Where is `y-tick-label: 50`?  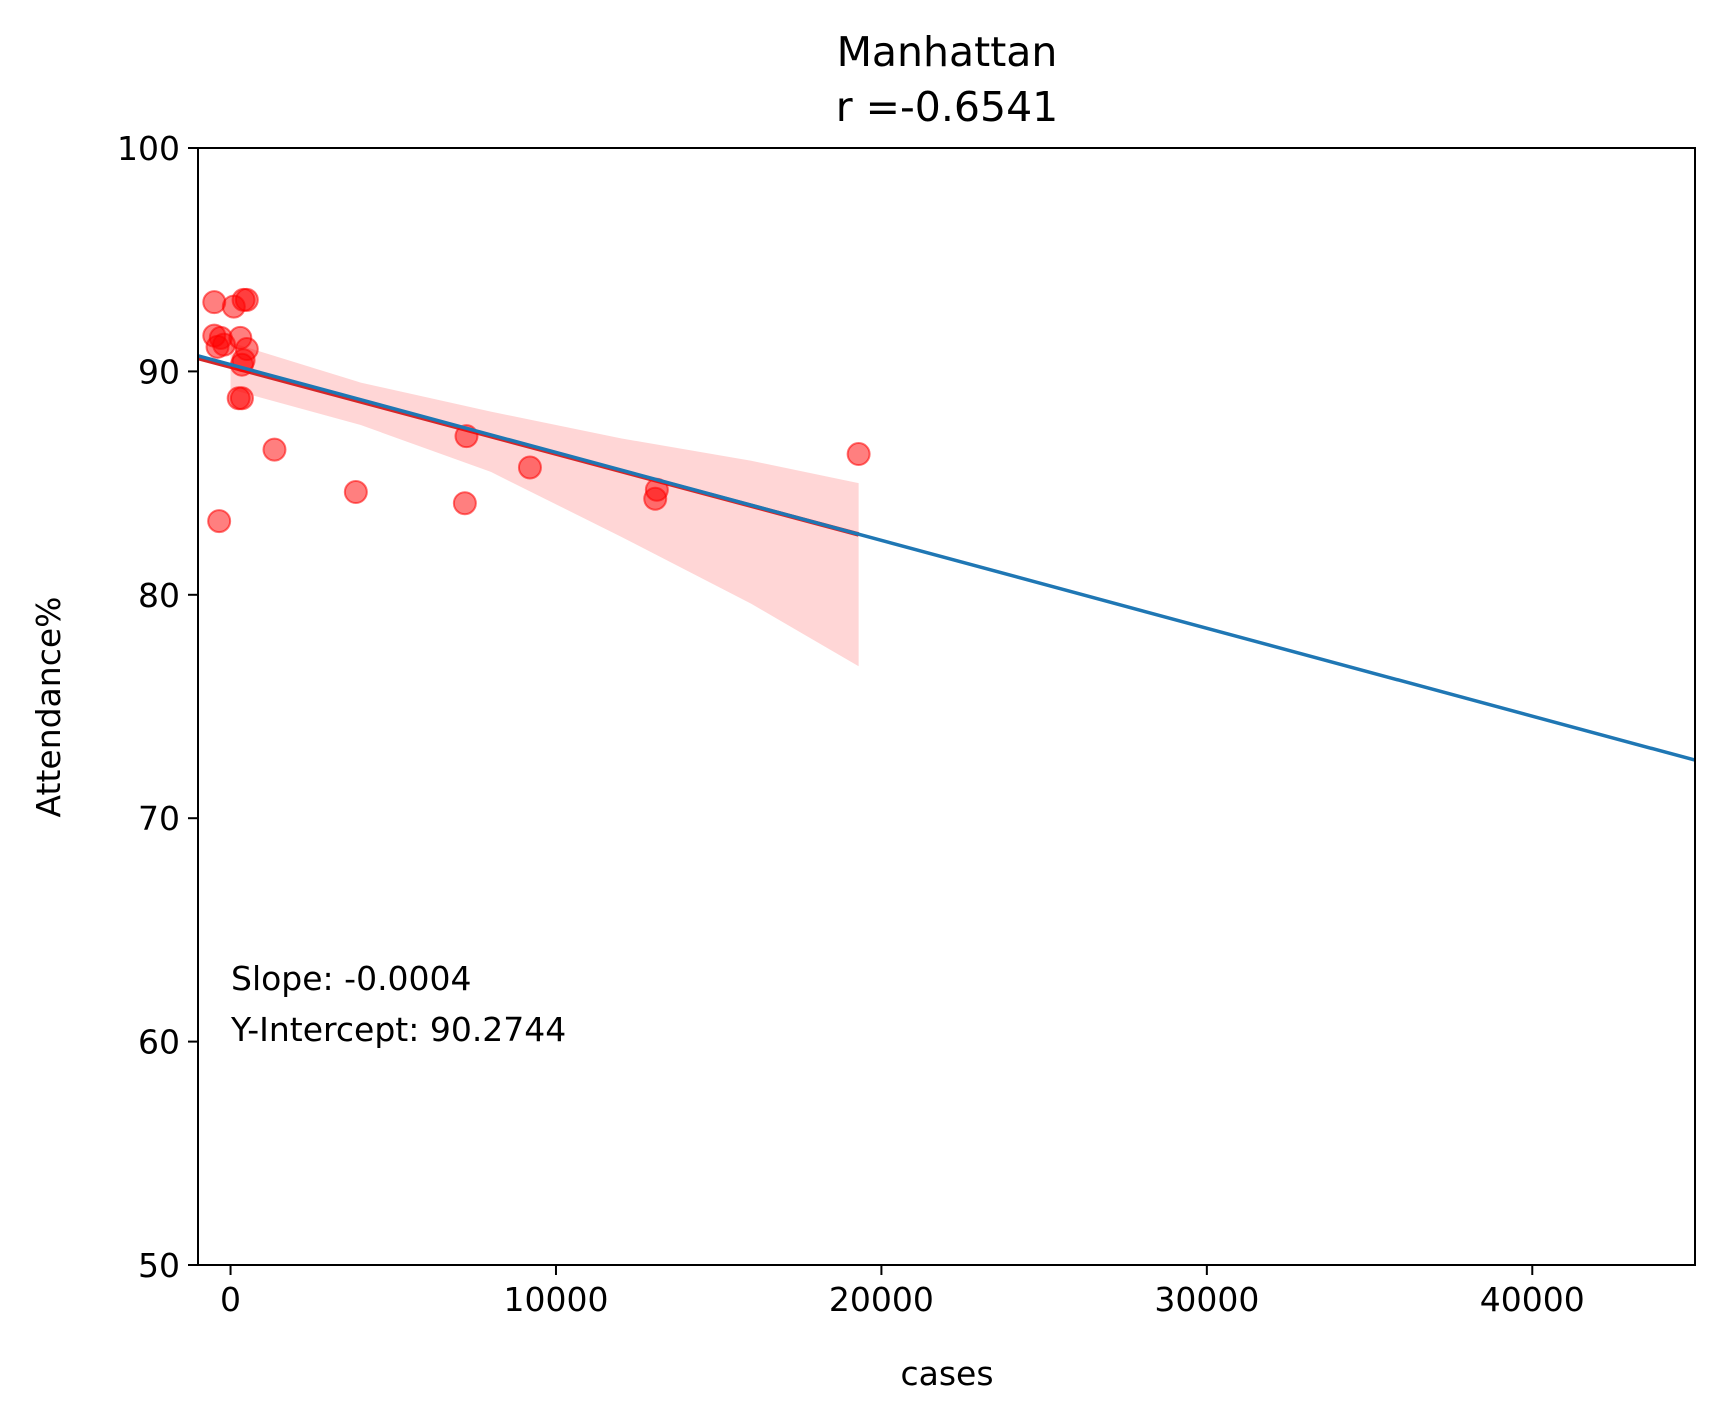
y-tick-label: 50 is located at coordinates (159, 1265).